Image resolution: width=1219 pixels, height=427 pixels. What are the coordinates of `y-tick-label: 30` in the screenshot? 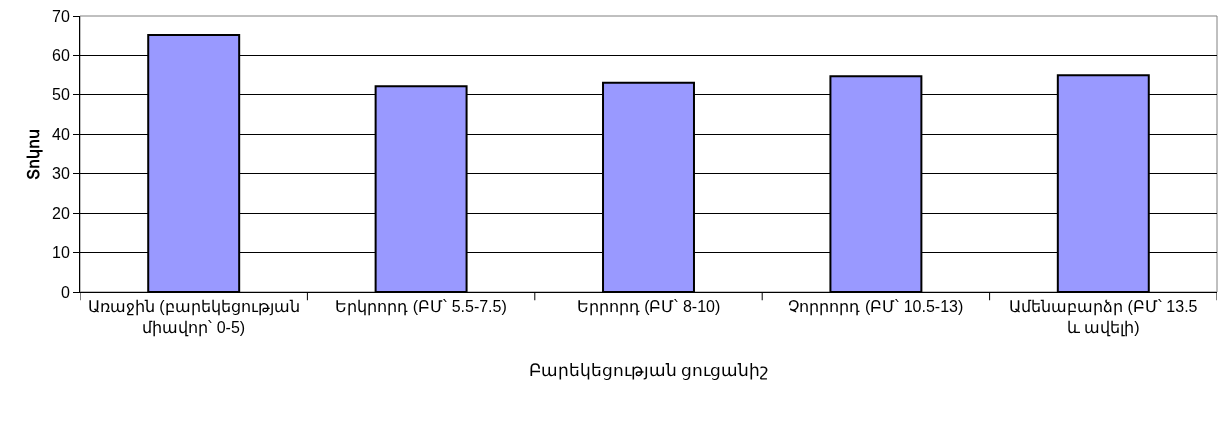 It's located at (61, 174).